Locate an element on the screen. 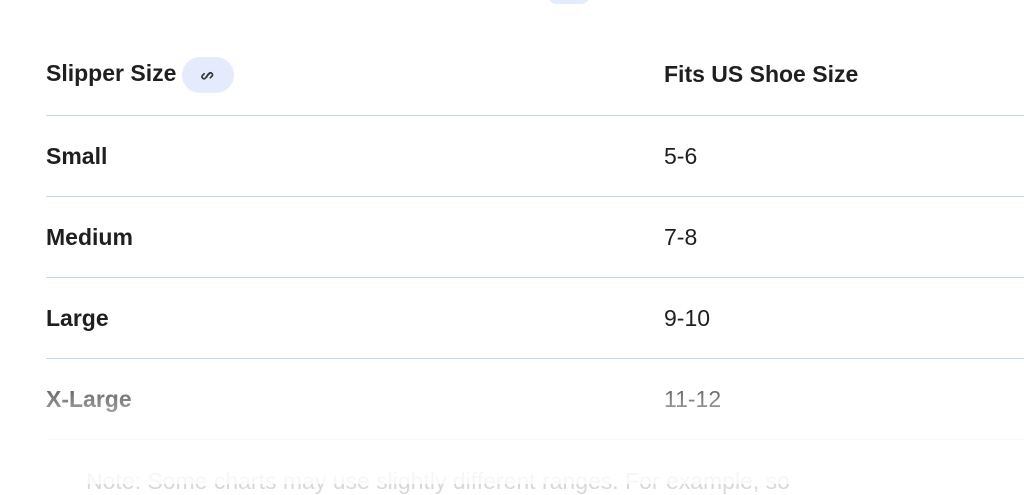 The image size is (1024, 495). header-slipper-size: Slipper Size is located at coordinates (355, 75).